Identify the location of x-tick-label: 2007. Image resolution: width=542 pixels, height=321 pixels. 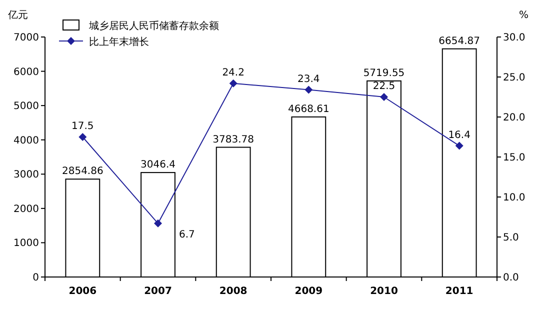
(158, 291).